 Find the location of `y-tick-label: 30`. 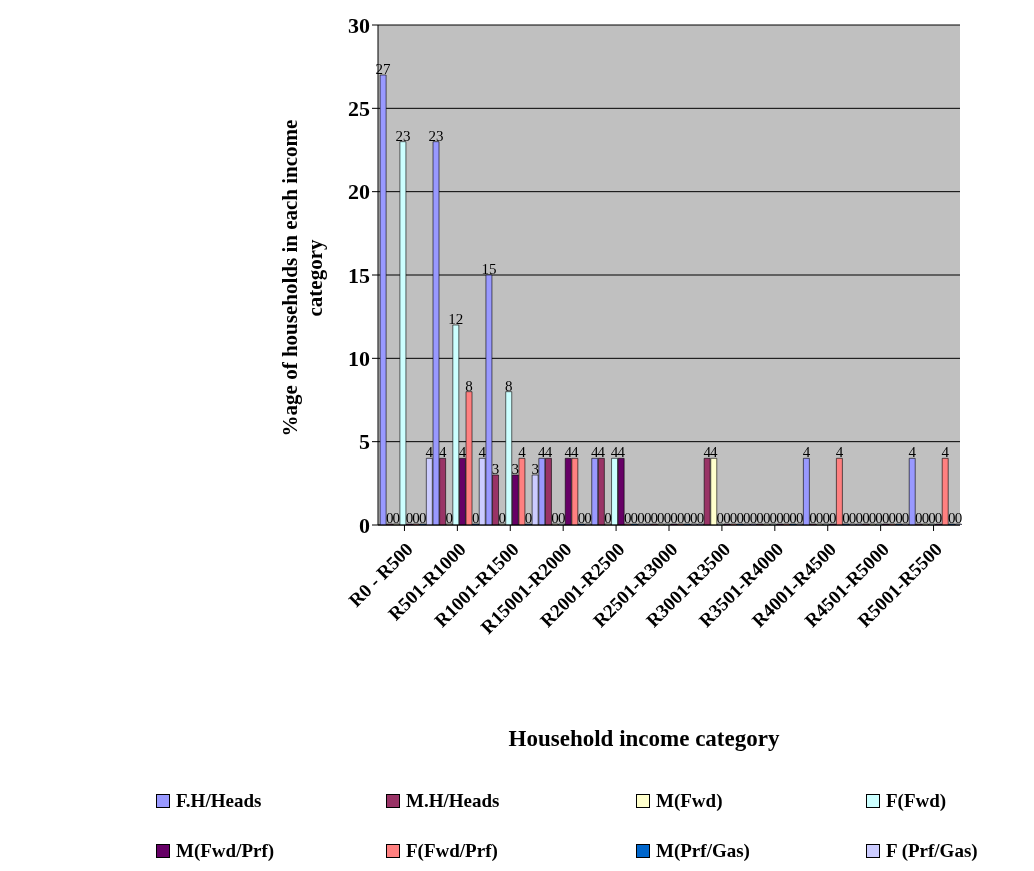

y-tick-label: 30 is located at coordinates (359, 25).